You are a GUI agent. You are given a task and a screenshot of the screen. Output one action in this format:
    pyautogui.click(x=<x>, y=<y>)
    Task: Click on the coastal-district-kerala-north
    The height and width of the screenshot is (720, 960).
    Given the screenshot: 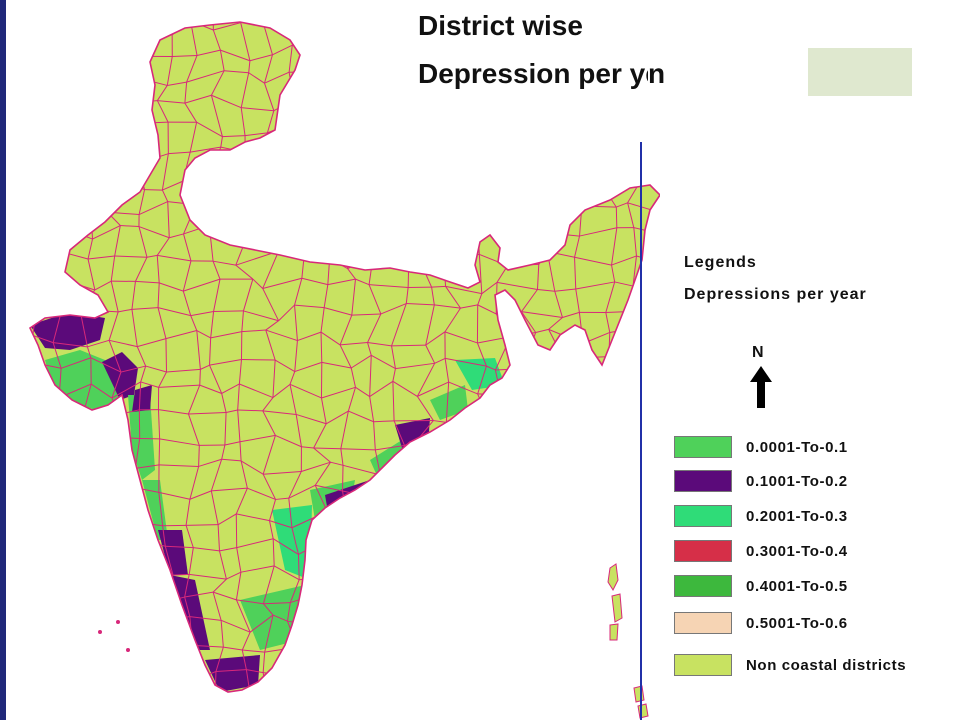 What is the action you would take?
    pyautogui.click(x=173, y=552)
    